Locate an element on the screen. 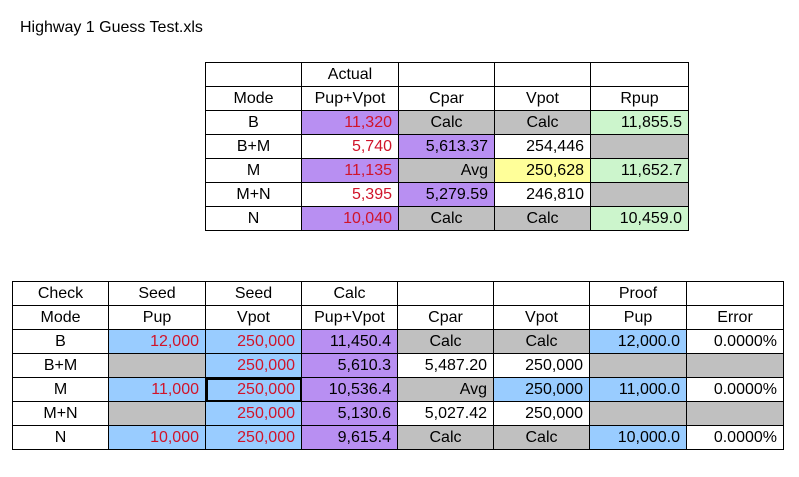  header-proof-pup: Pup is located at coordinates (638, 317).